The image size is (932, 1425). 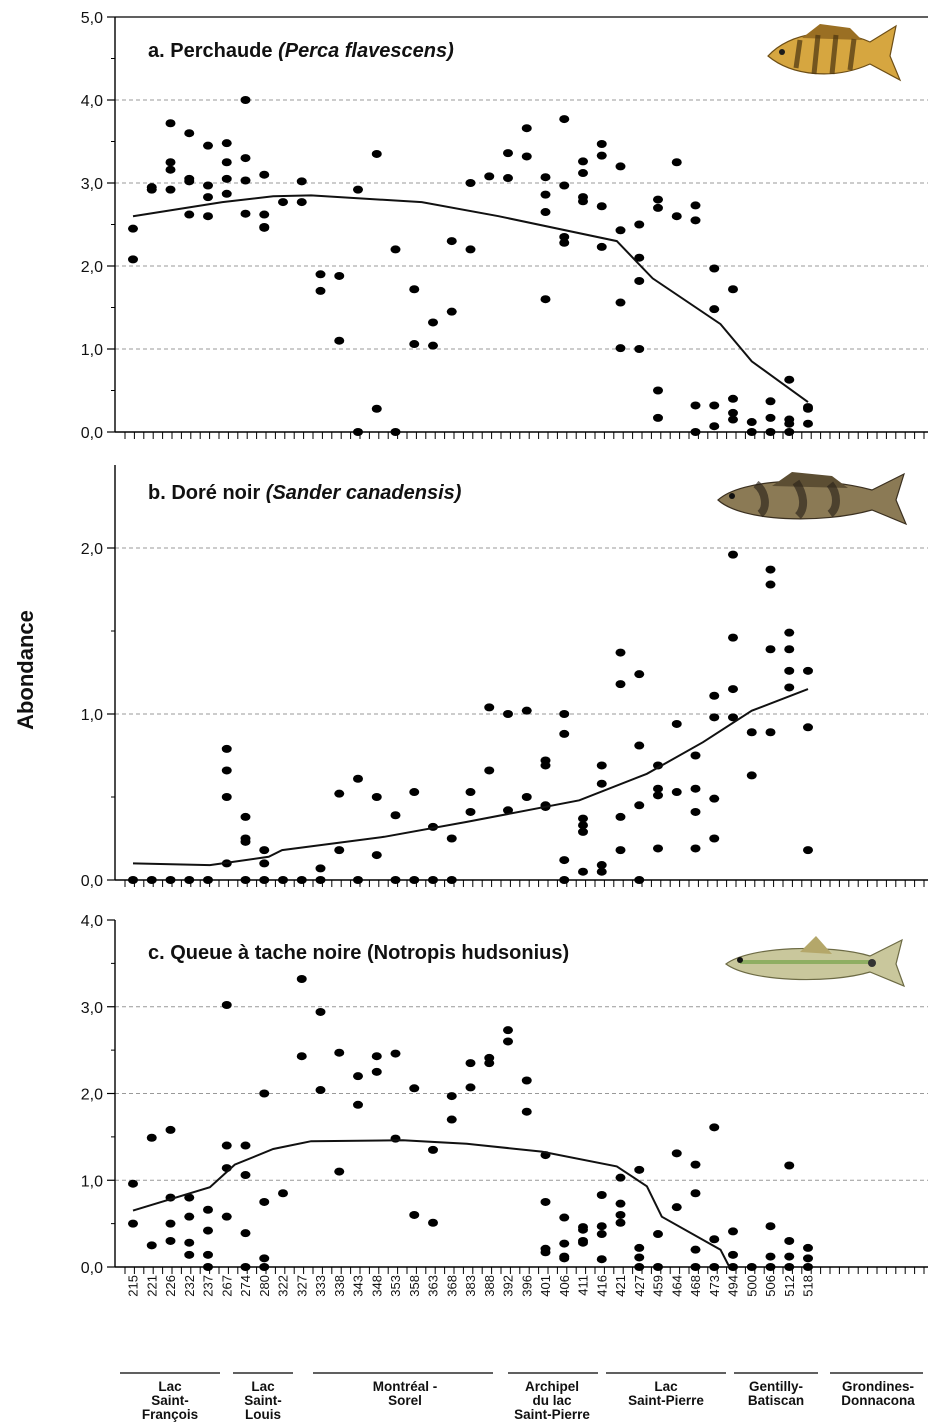 I want to click on x-tick-label: 396, so click(x=526, y=1286).